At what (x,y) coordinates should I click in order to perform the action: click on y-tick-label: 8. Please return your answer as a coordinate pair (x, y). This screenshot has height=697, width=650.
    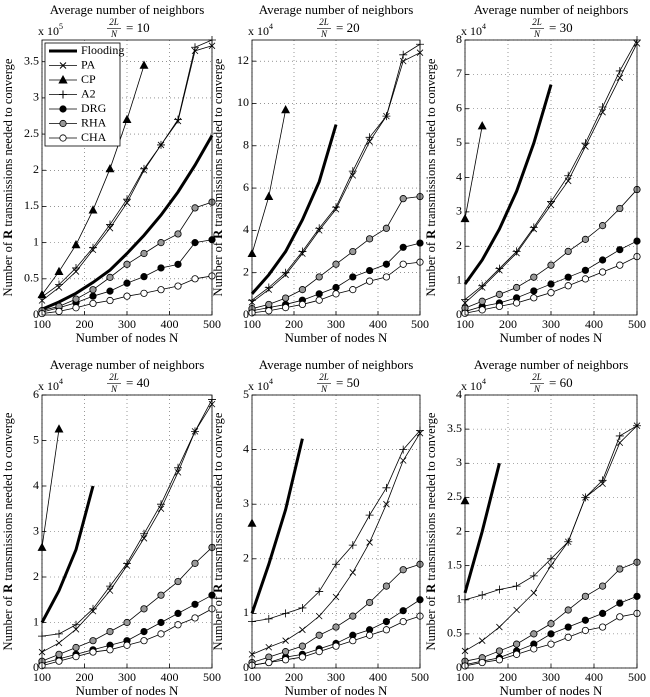
    Looking at the image, I should click on (459, 39).